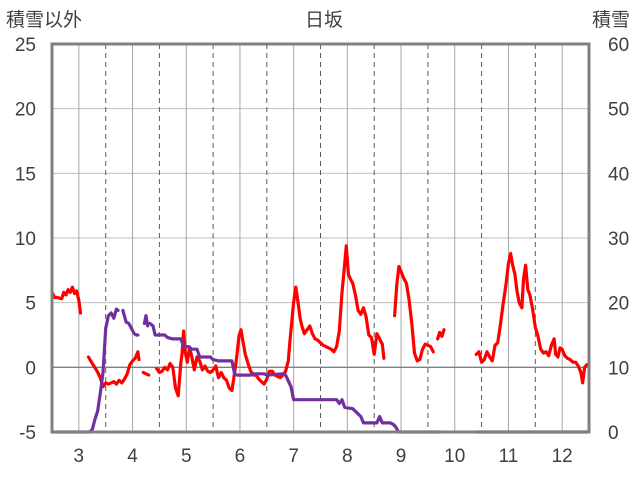 This screenshot has height=501, width=636. Describe the element at coordinates (618, 239) in the screenshot. I see `right-tick-label: 30` at that location.